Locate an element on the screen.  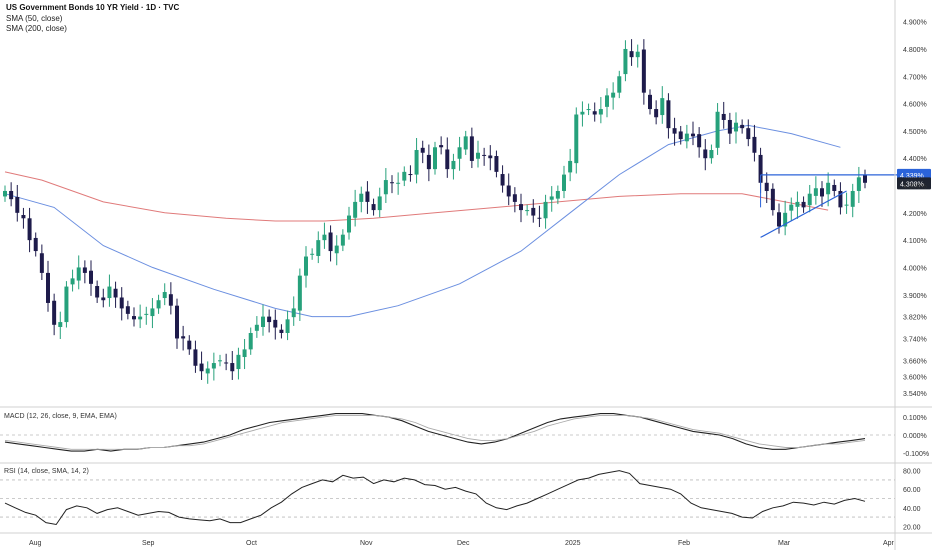
macd-label: MACD (12, 26, close, 9, EMA, EMA) is located at coordinates (60, 416).